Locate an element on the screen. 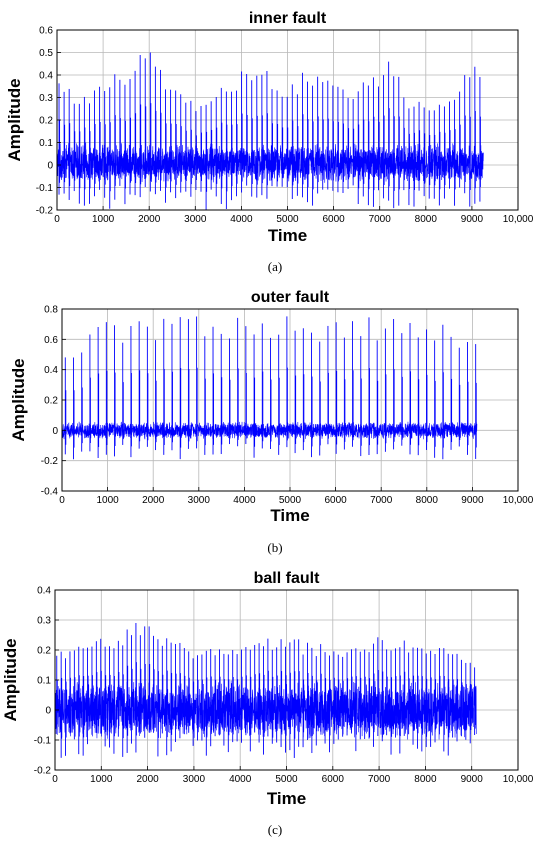  chart-title: ball fault is located at coordinates (287, 578).